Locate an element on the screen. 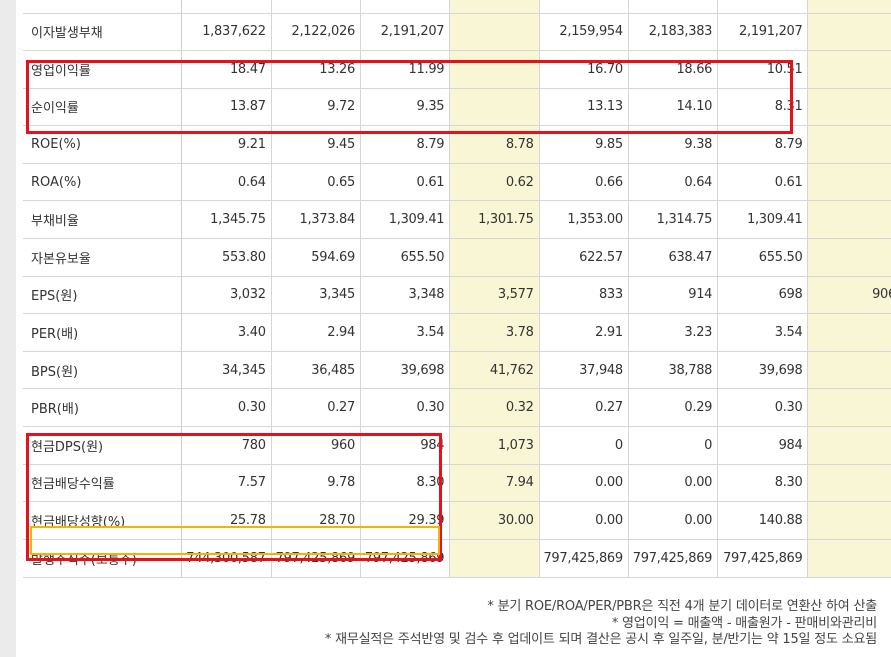 This screenshot has height=657, width=891. table-cell: 0.27 is located at coordinates (316, 408).